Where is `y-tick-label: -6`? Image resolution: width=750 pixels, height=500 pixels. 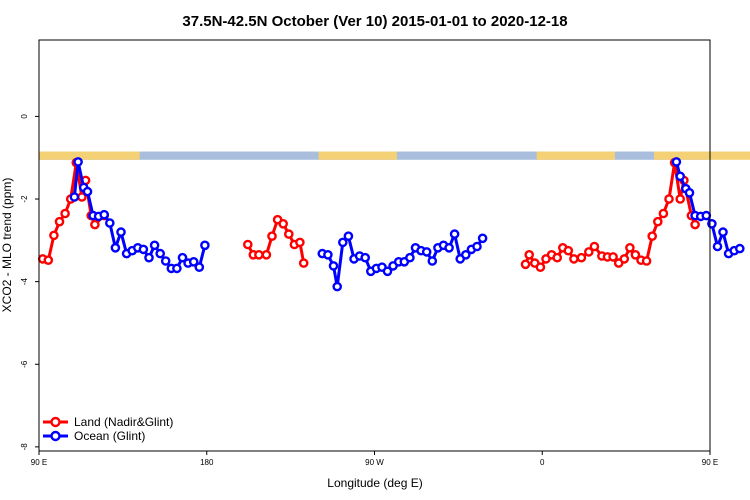
y-tick-label: -6 is located at coordinates (24, 364).